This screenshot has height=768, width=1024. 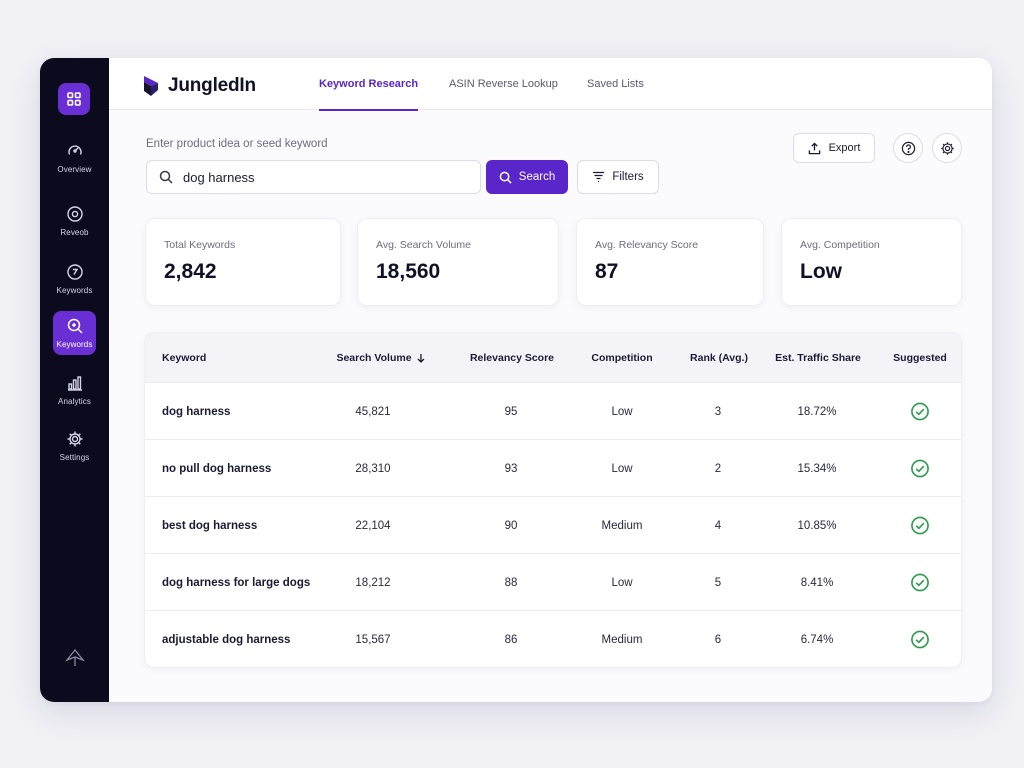 I want to click on cell-traffic-share: 15.34%, so click(x=817, y=468).